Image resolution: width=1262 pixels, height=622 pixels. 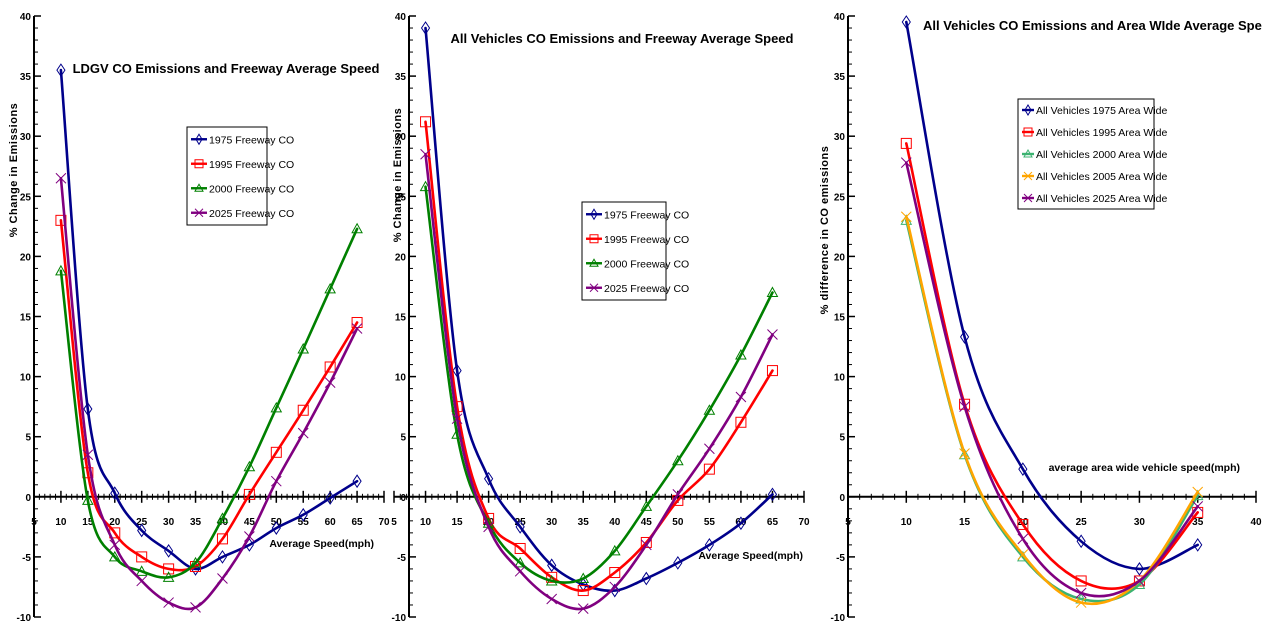 What do you see at coordinates (304, 522) in the screenshot?
I see `x-tick-label: 55` at bounding box center [304, 522].